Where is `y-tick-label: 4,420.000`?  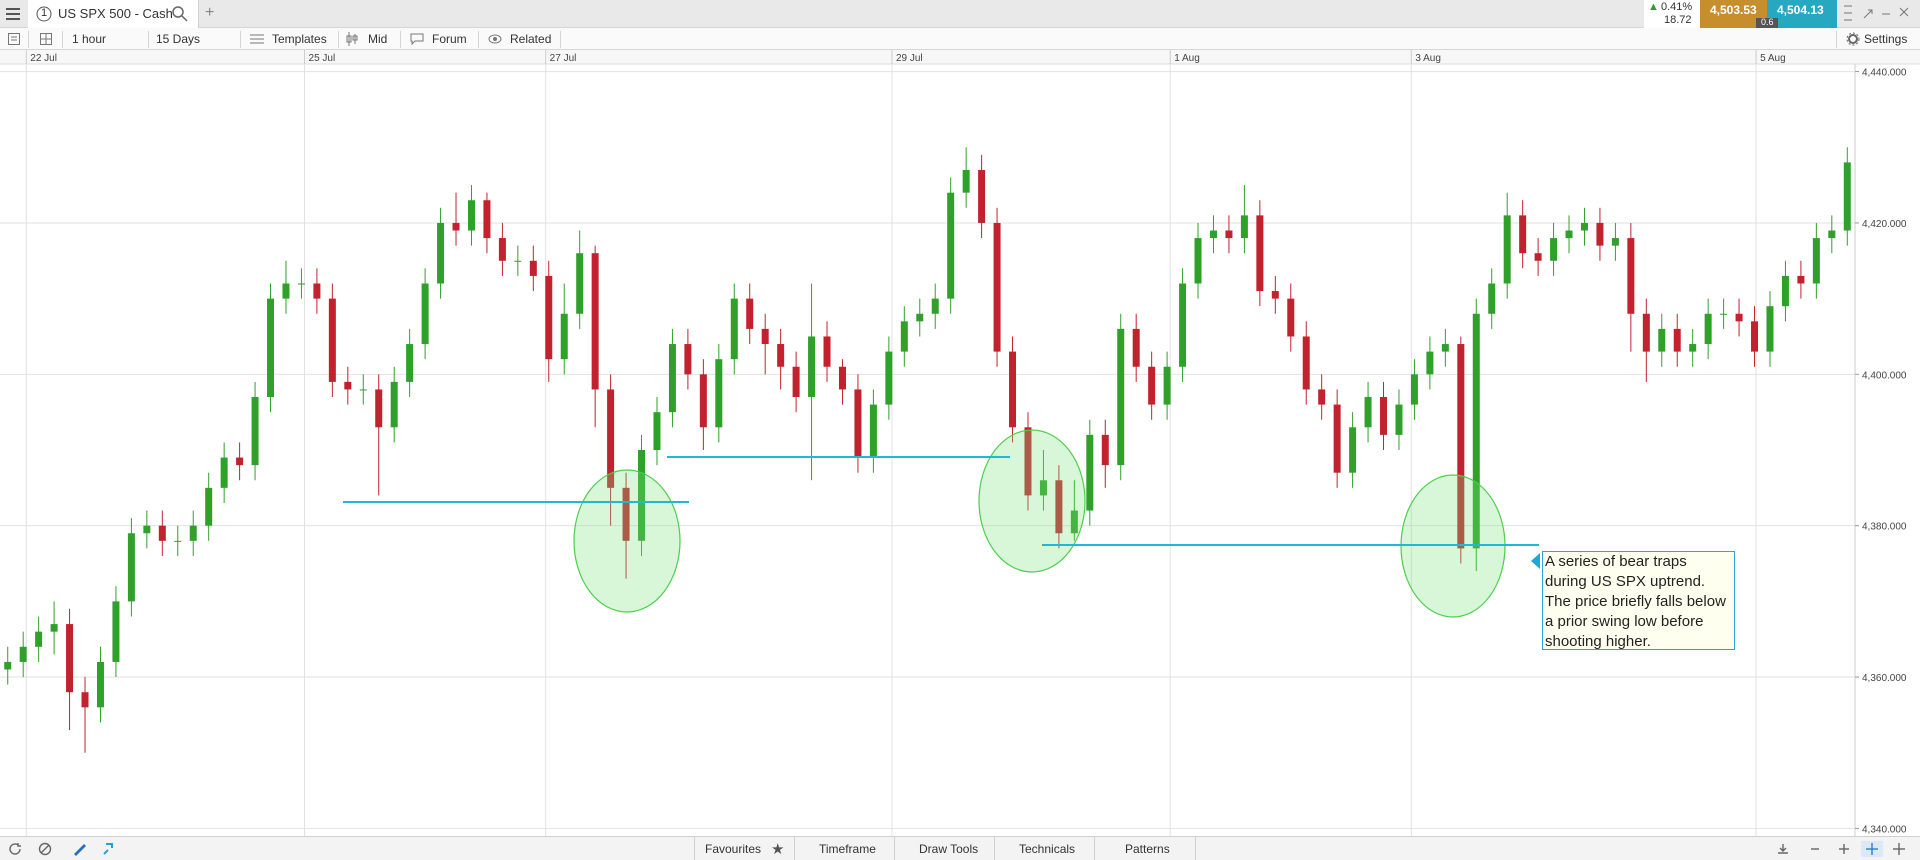
y-tick-label: 4,420.000 is located at coordinates (1884, 224).